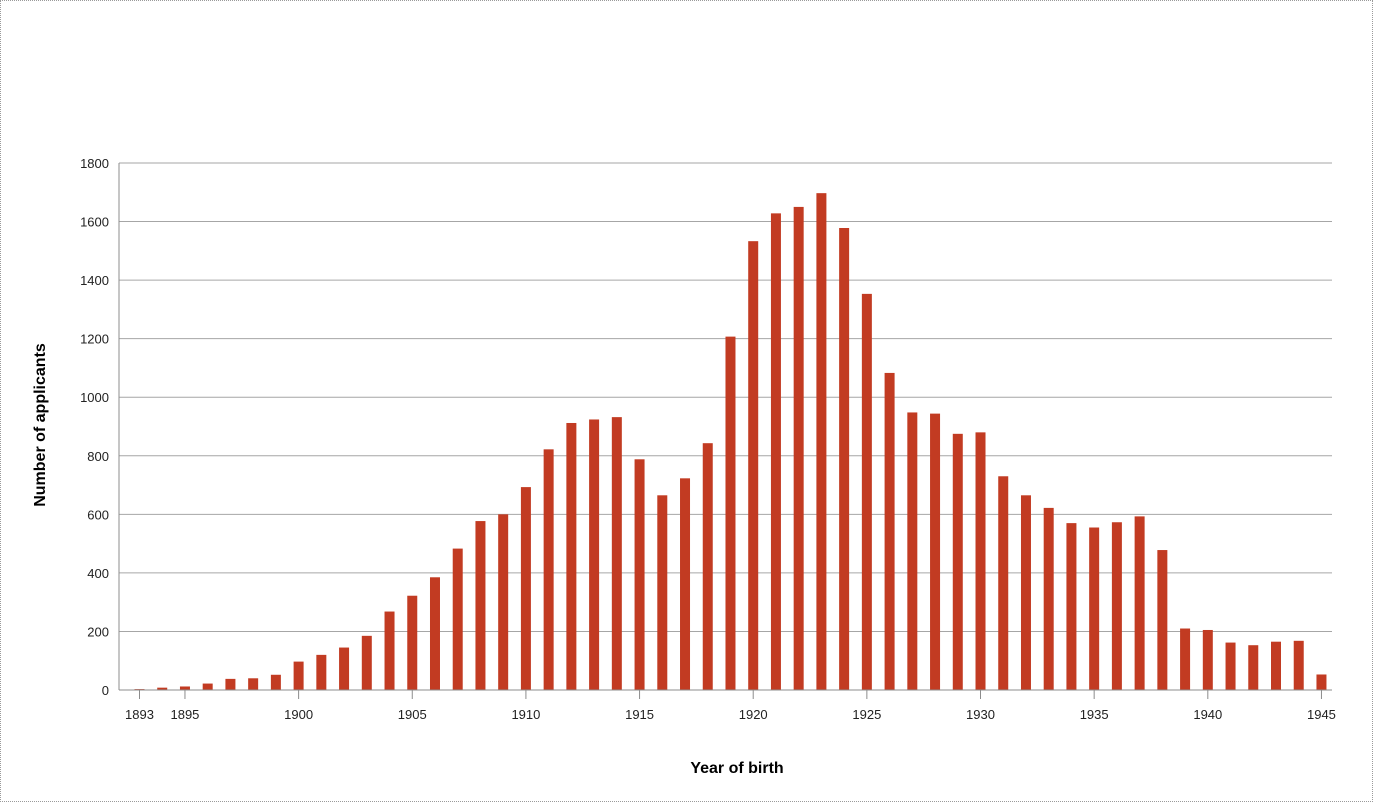  Describe the element at coordinates (98, 631) in the screenshot. I see `y-tick-label: 200` at that location.